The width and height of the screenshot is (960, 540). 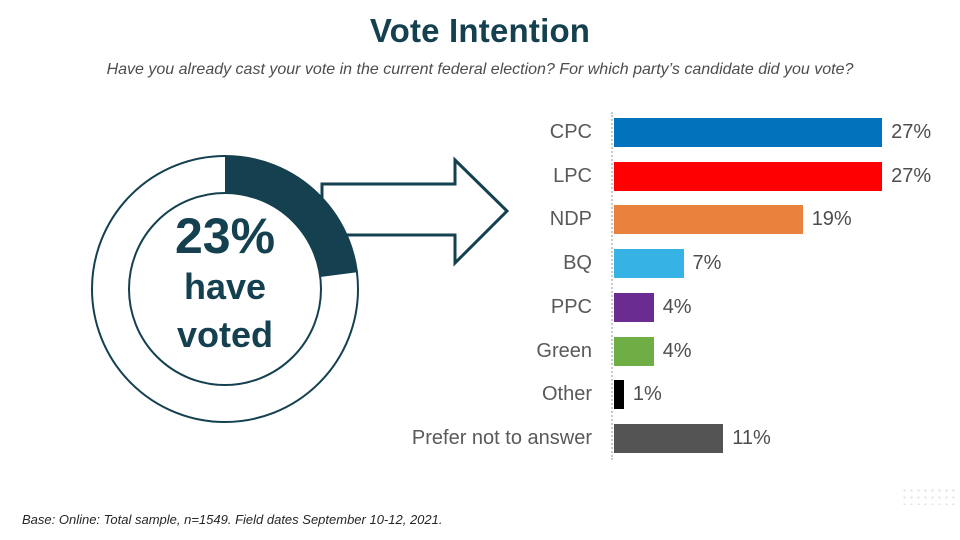 What do you see at coordinates (577, 263) in the screenshot?
I see `bar-category-label: BQ` at bounding box center [577, 263].